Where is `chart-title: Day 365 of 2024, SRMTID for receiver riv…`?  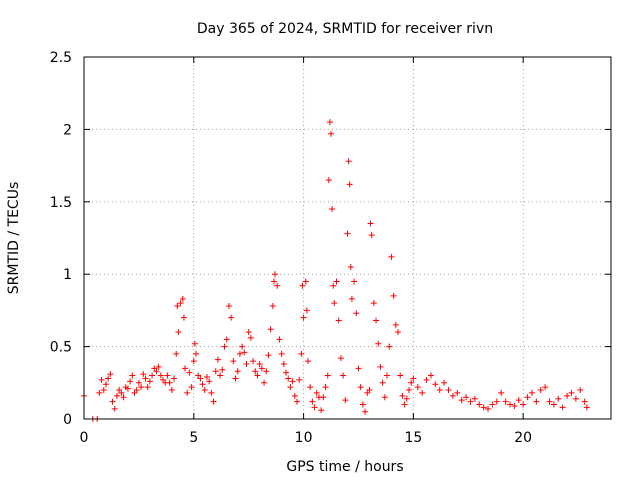 chart-title: Day 365 of 2024, SRMTID for receiver riv… is located at coordinates (345, 29).